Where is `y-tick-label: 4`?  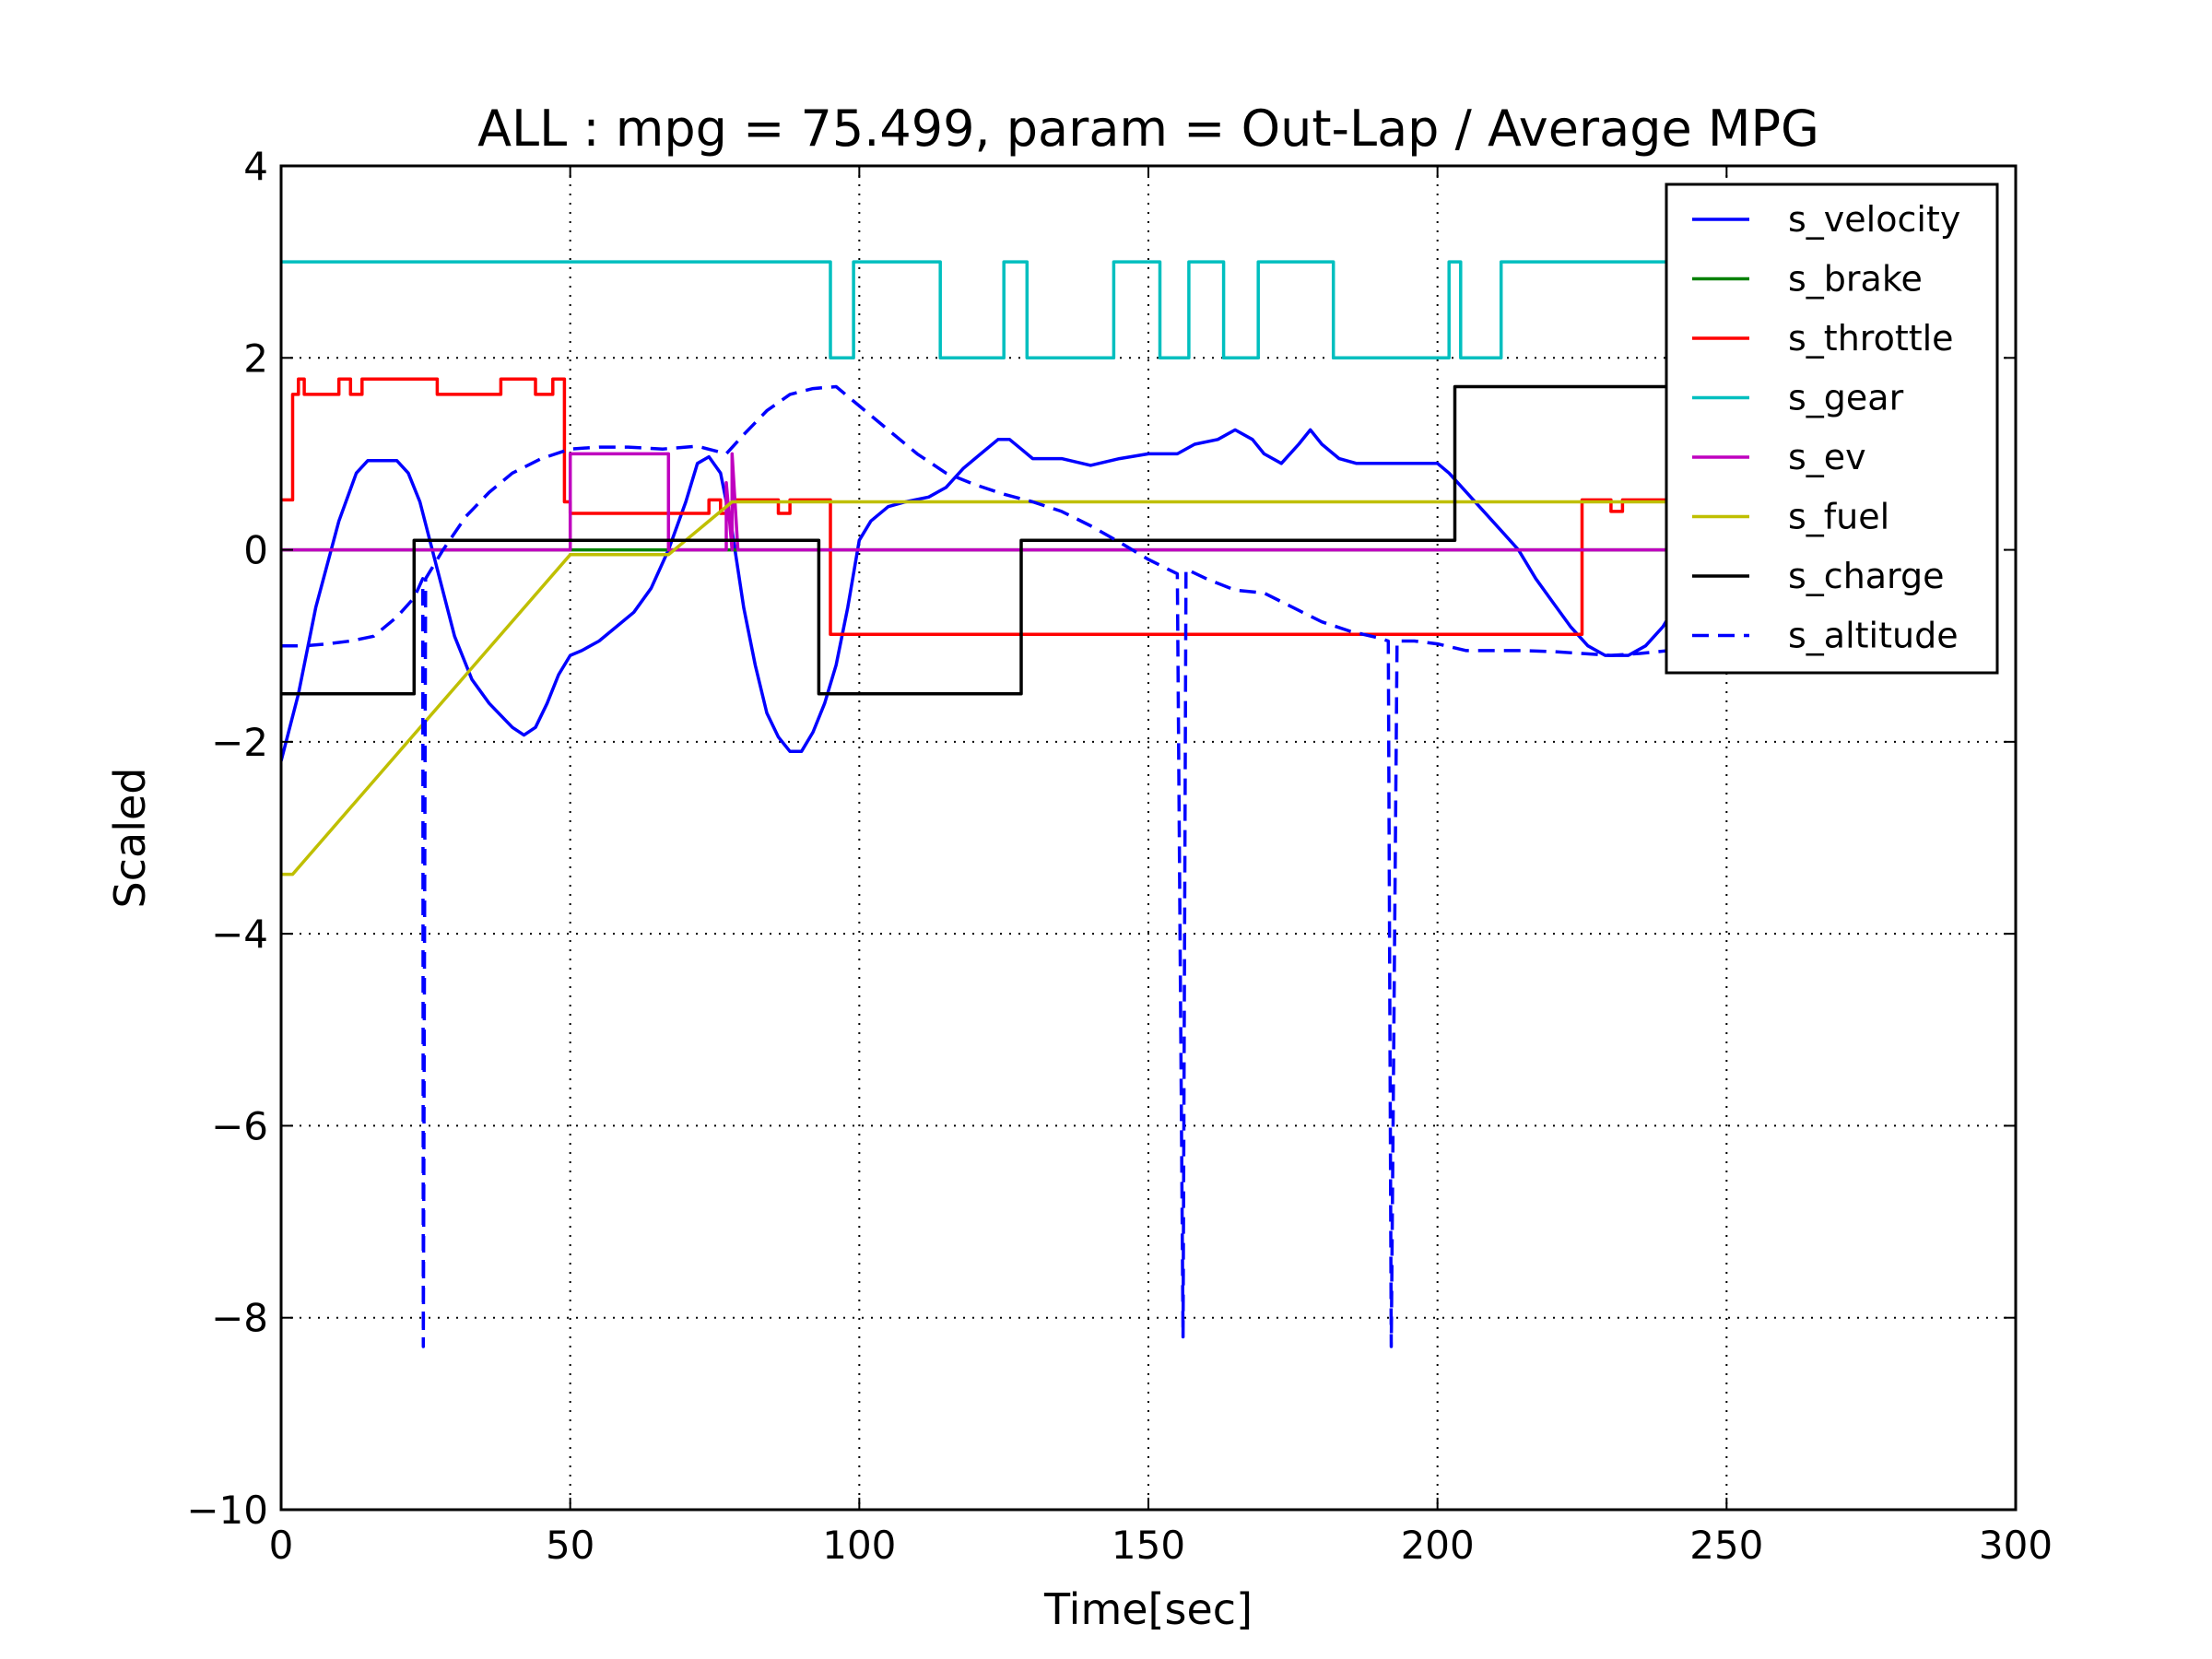
y-tick-label: 4 is located at coordinates (255, 166).